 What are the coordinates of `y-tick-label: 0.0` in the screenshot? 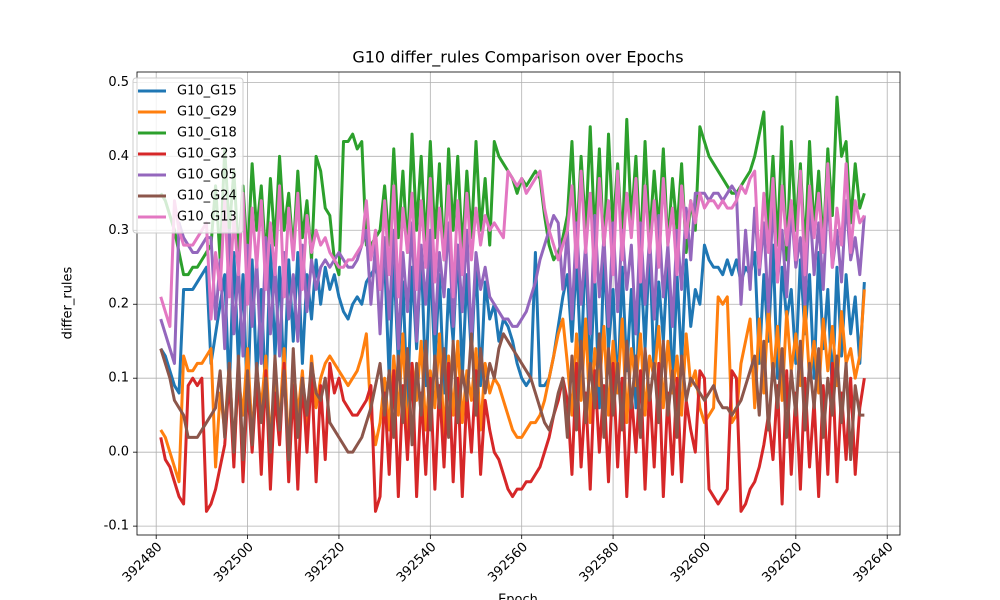 It's located at (118, 452).